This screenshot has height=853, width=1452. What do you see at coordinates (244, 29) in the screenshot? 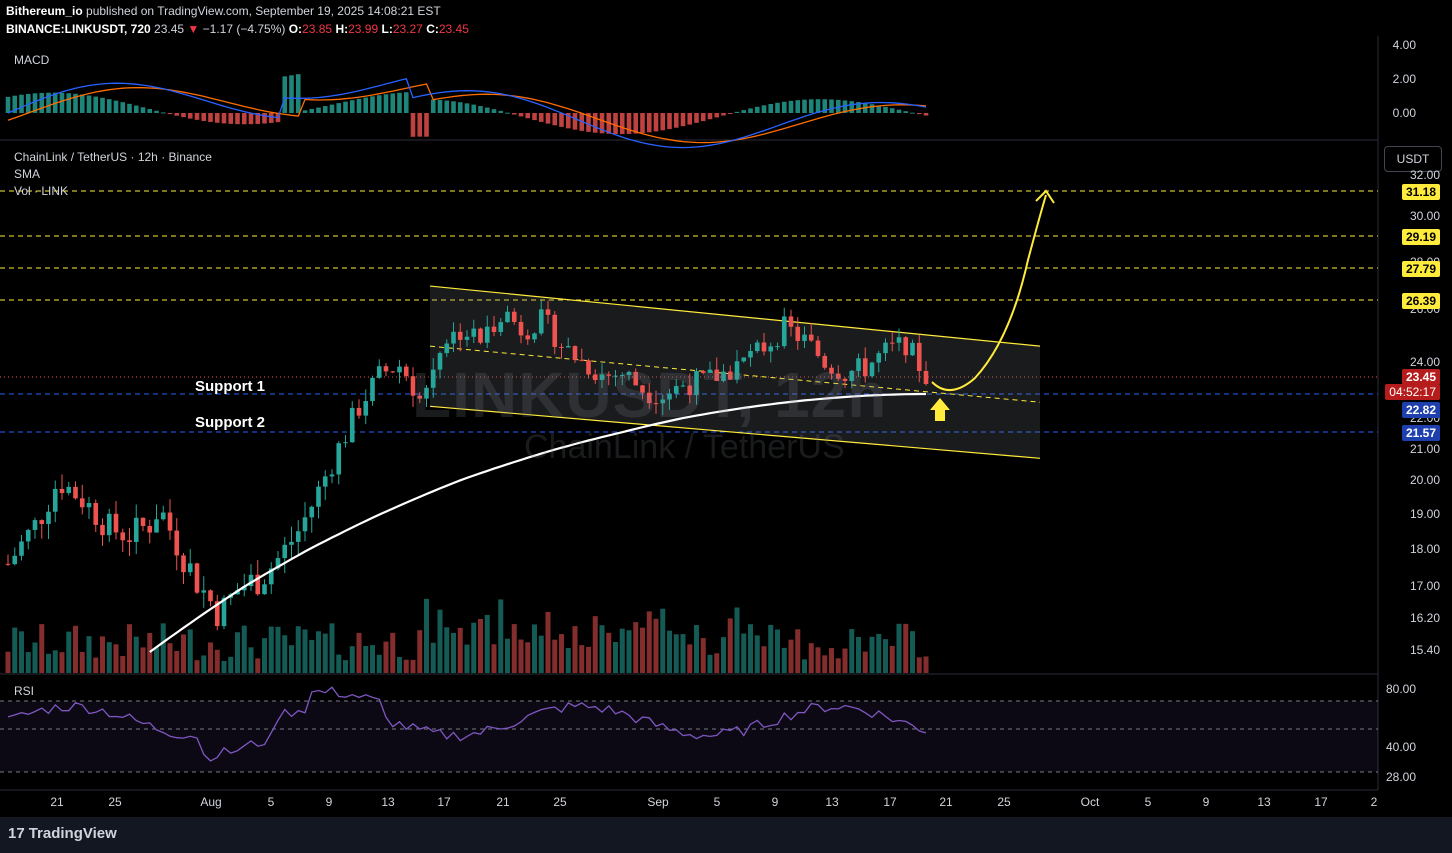
I see `price-change: −1.17 (−4.75%)` at bounding box center [244, 29].